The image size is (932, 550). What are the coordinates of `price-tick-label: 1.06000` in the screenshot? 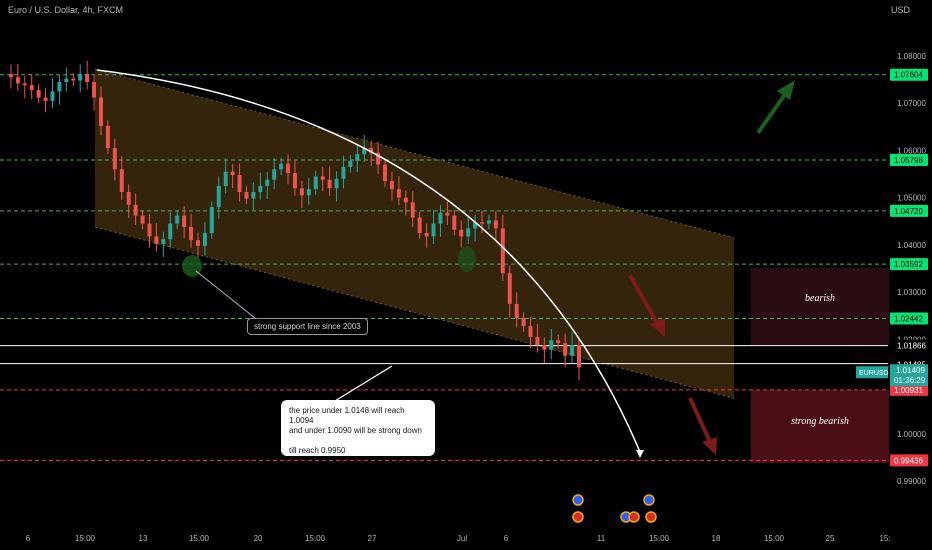 It's located at (911, 150).